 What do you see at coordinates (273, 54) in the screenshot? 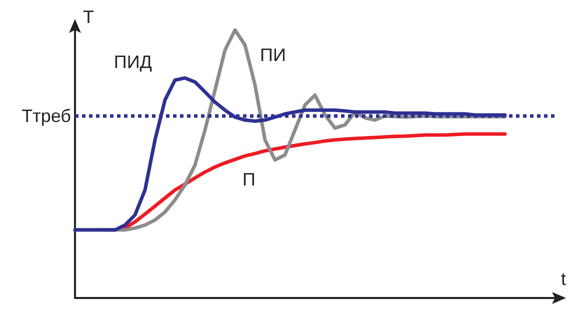
I see `series-label: ПИ` at bounding box center [273, 54].